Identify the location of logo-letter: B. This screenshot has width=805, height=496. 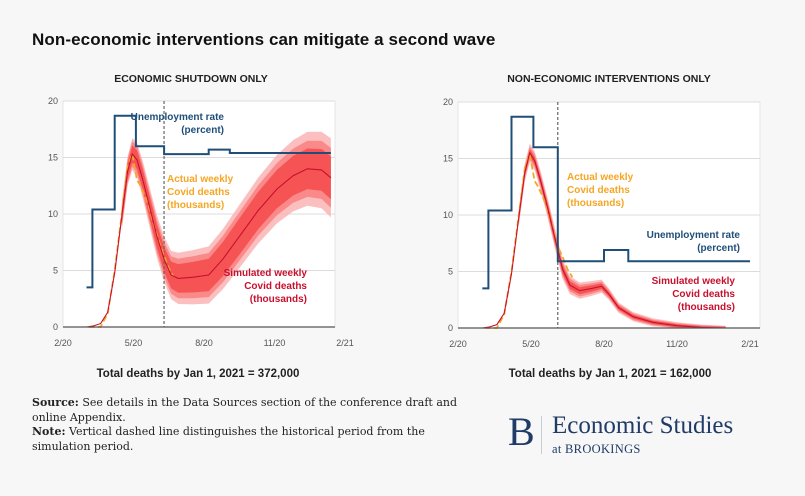
(521, 431).